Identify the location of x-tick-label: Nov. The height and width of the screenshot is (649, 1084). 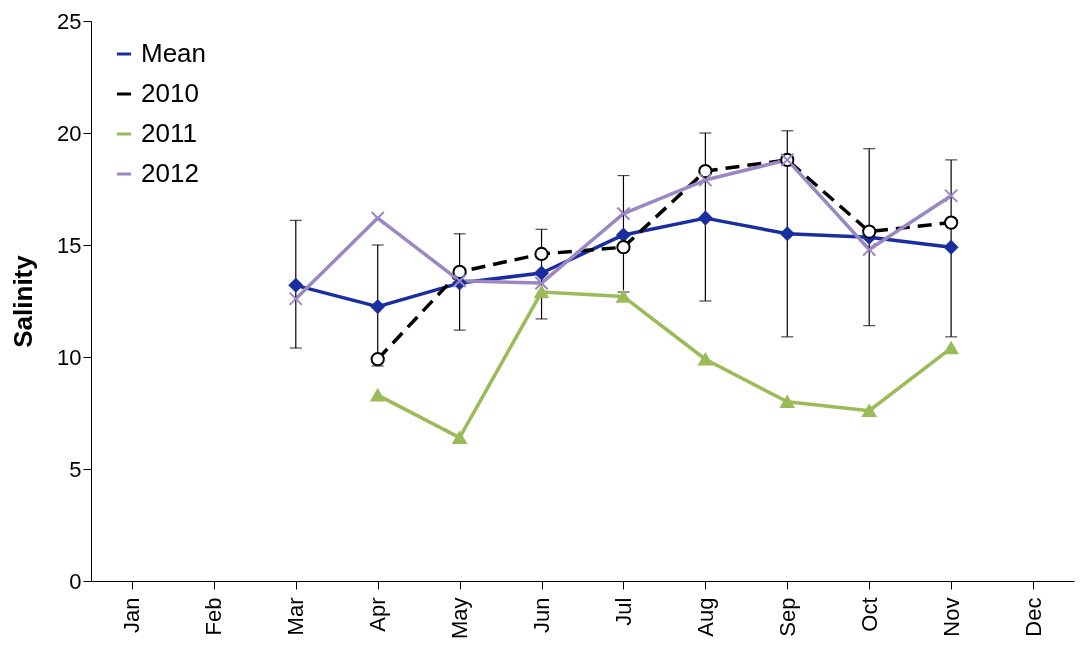
(951, 617).